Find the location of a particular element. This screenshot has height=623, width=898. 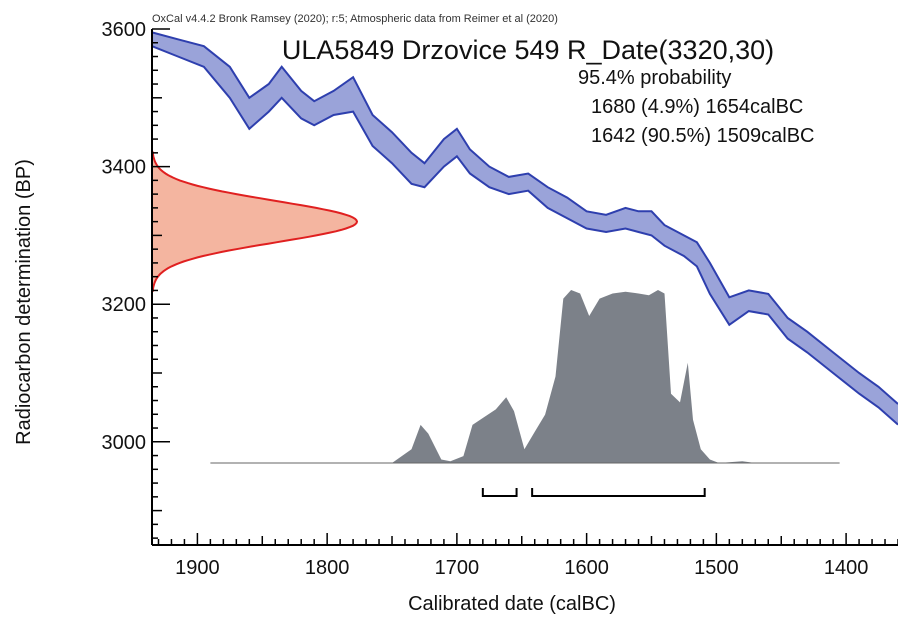

x-tick-label: 1700 is located at coordinates (457, 568).